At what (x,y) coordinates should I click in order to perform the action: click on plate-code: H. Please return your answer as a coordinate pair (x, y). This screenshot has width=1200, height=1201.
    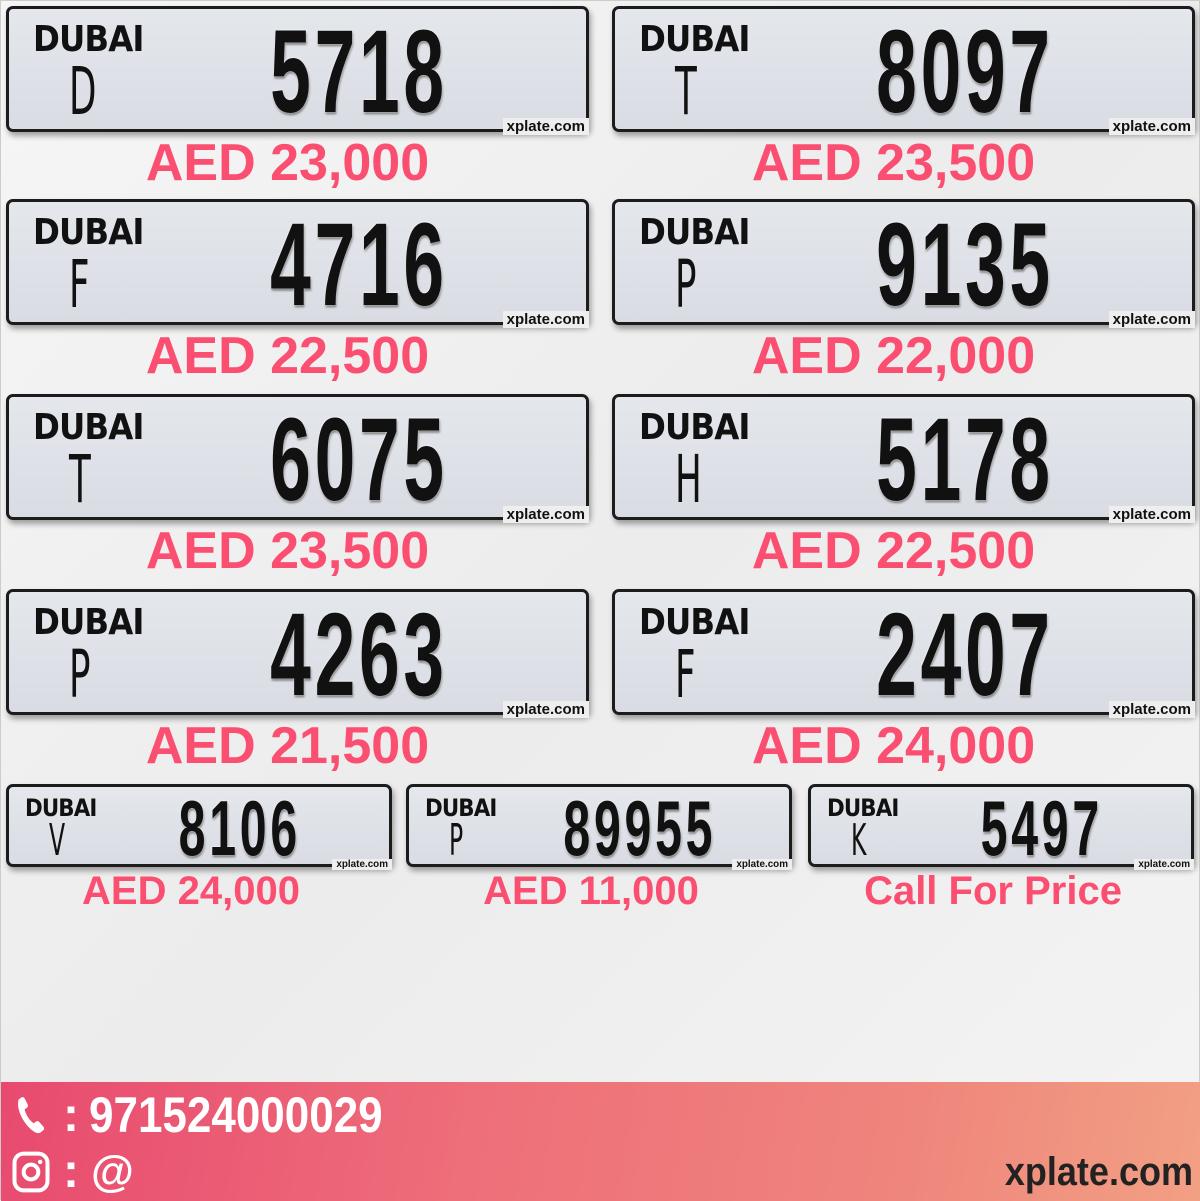
    Looking at the image, I should click on (688, 479).